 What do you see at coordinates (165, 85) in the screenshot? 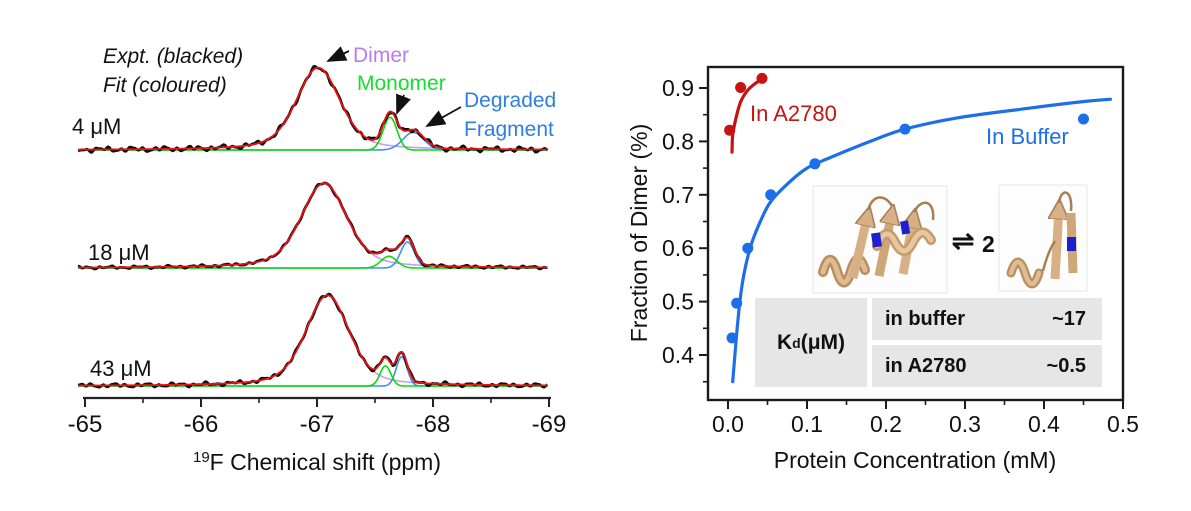
I see `legend-fit-label: Fit (coloured)` at bounding box center [165, 85].